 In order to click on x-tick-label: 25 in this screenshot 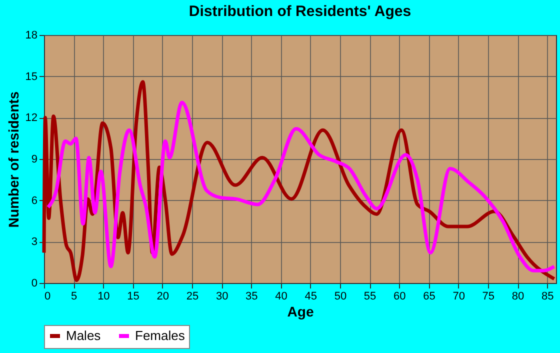, I will do `click(192, 296)`.